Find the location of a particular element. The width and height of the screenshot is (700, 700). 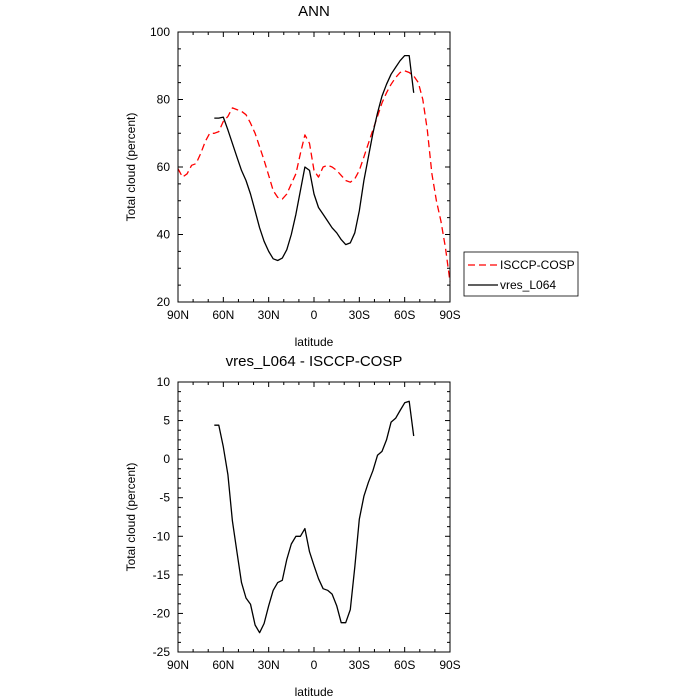

y-tick-label: 100 is located at coordinates (160, 32).